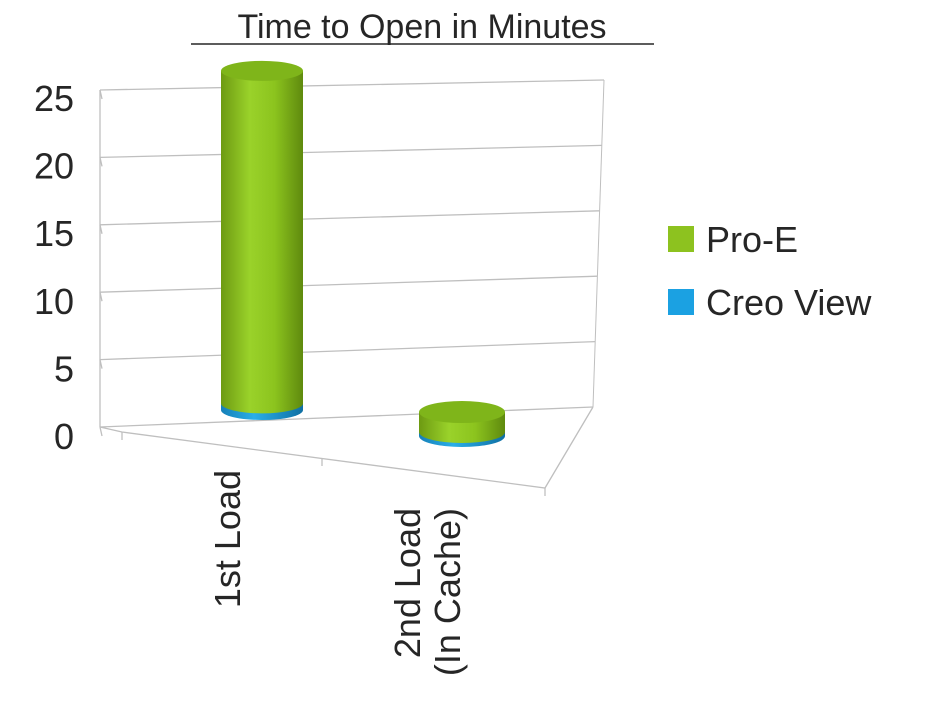 This screenshot has width=933, height=717. What do you see at coordinates (789, 302) in the screenshot?
I see `legend-label: Creo View` at bounding box center [789, 302].